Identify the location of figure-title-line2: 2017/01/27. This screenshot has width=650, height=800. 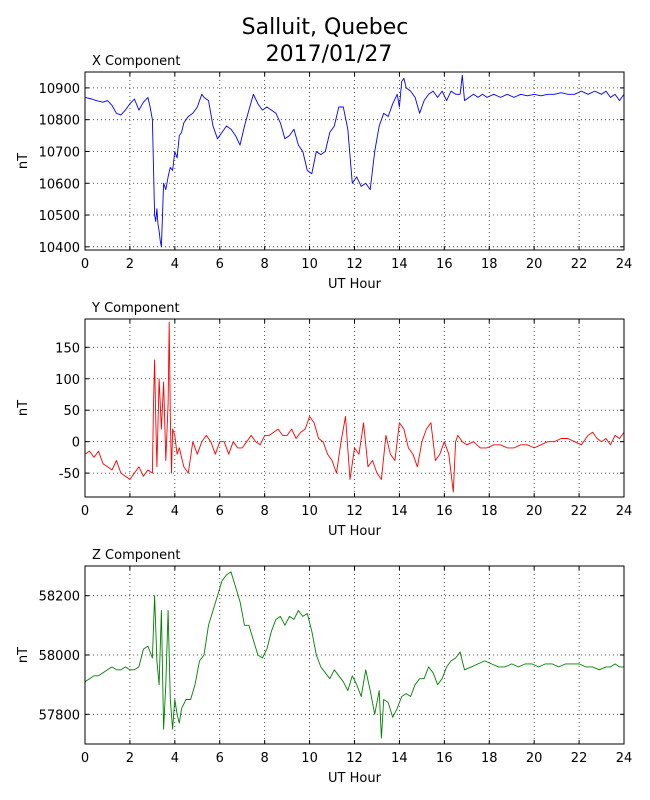
(329, 54).